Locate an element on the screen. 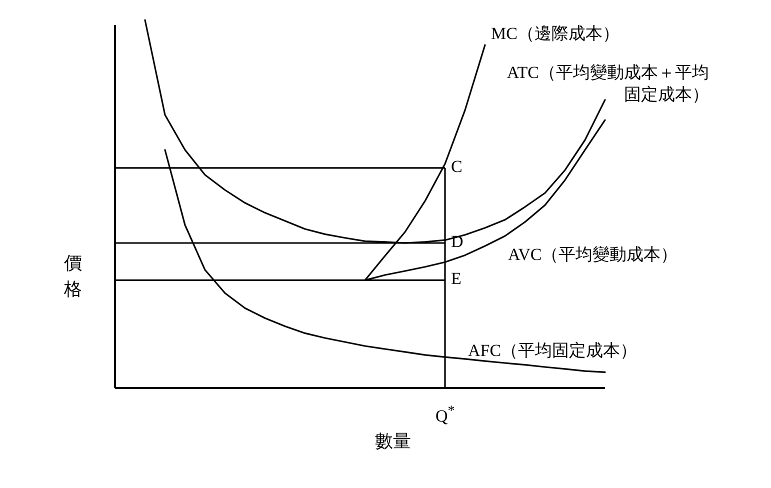  text: Q$^{*}$ is located at coordinates (445, 415).